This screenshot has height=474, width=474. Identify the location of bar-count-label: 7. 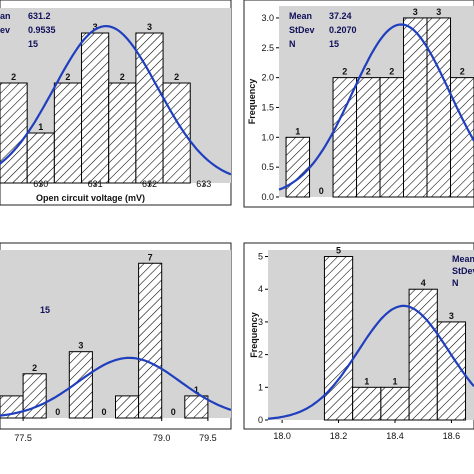
(150, 257).